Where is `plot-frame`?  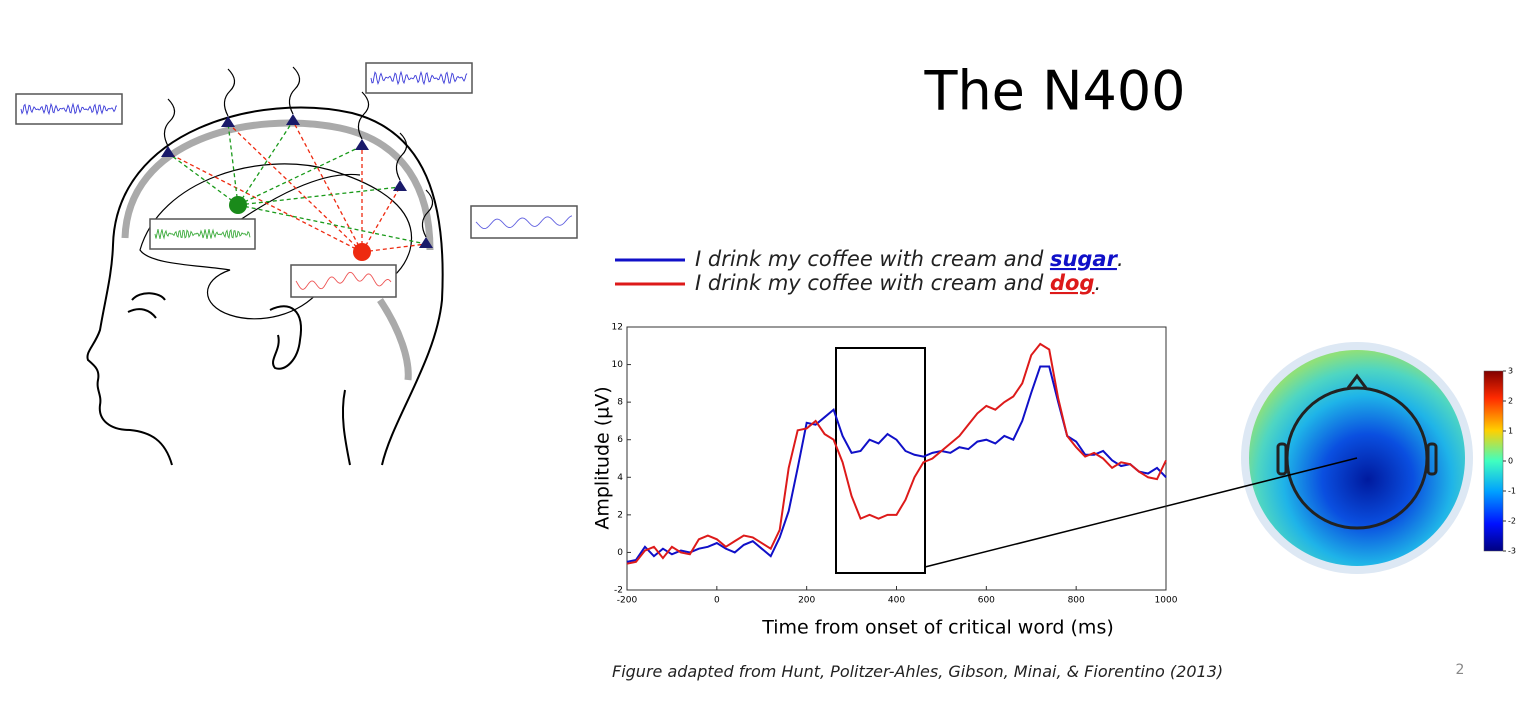
plot-frame is located at coordinates (896, 458).